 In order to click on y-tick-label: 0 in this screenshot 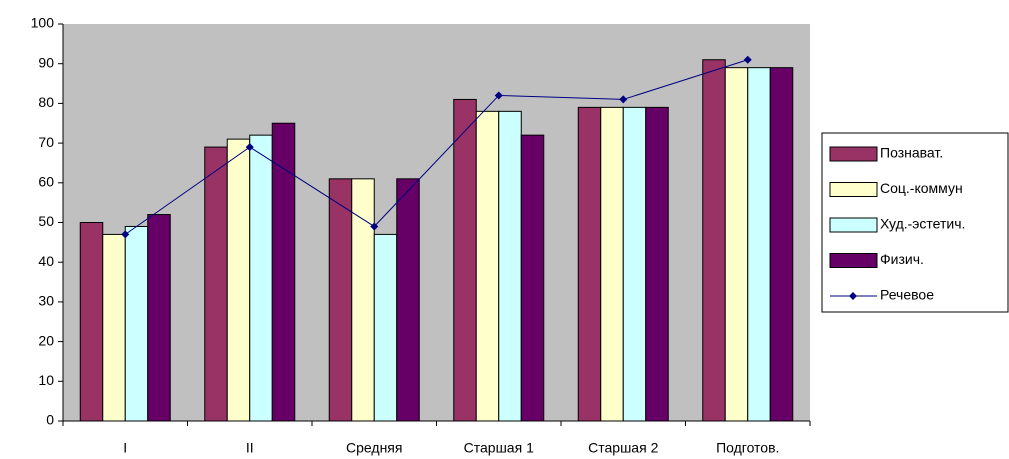, I will do `click(50, 420)`.